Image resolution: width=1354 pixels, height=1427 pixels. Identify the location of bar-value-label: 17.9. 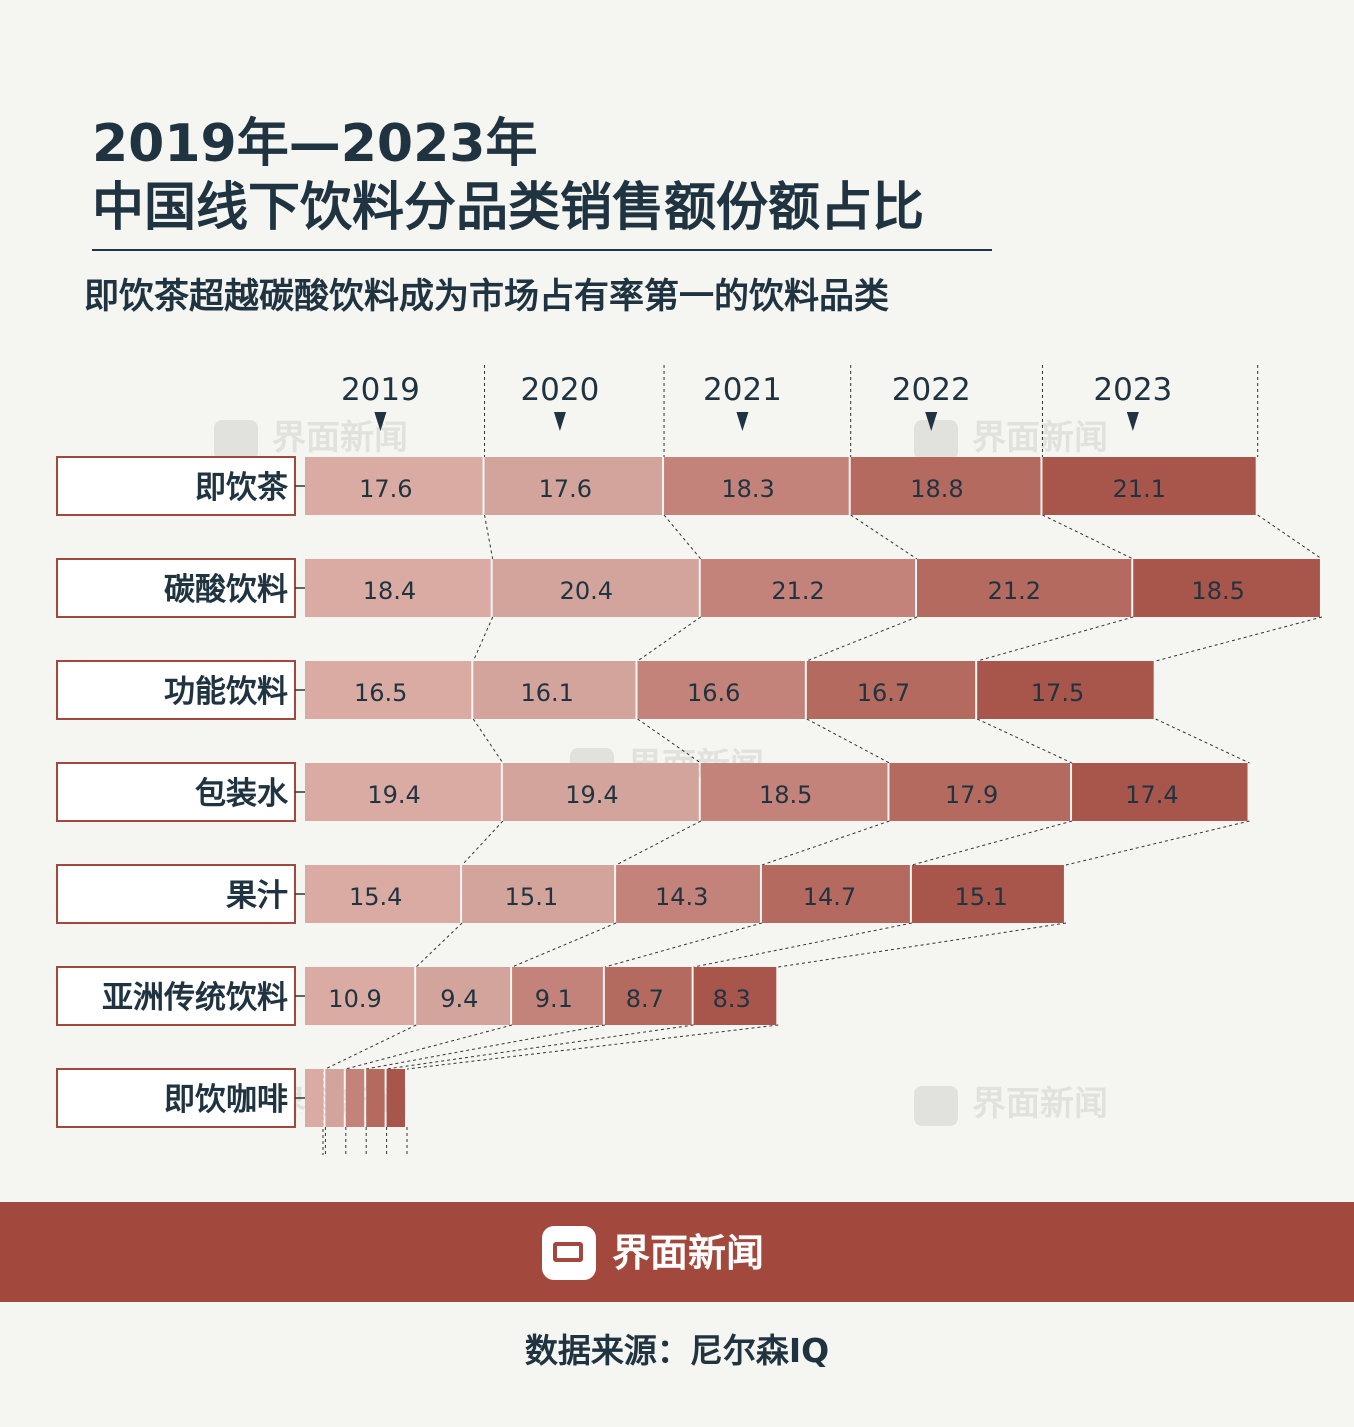
(971, 795).